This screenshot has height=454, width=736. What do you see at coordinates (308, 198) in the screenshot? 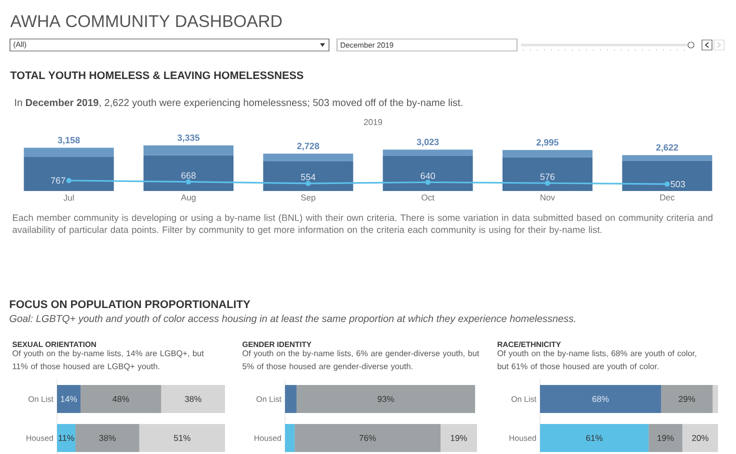
I see `x-tick-label: Sep` at bounding box center [308, 198].